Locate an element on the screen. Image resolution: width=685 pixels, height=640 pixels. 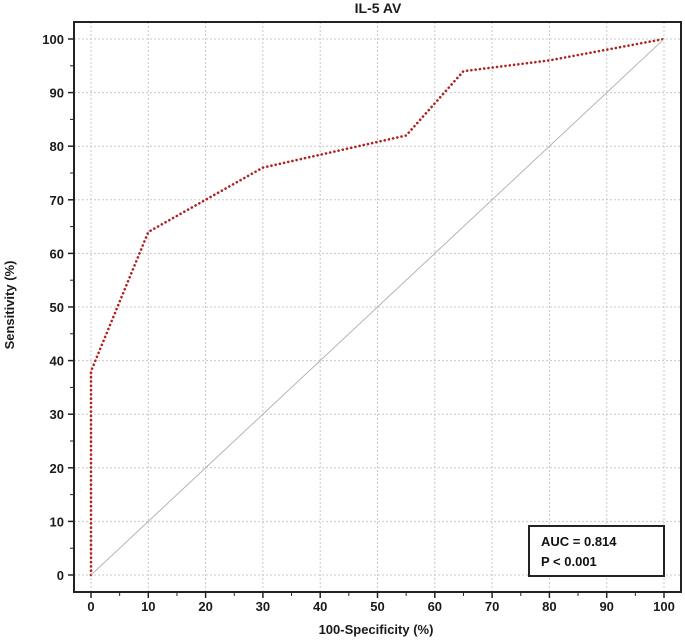
y-tick-label-80: 80 is located at coordinates (57, 146).